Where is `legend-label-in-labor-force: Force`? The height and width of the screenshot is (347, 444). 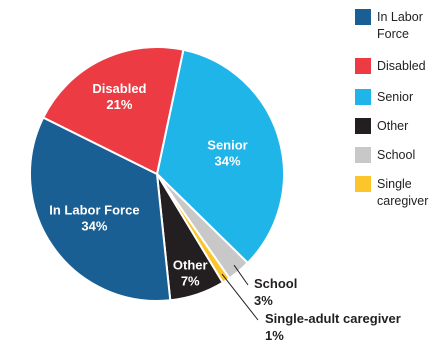
legend-label-in-labor-force: Force is located at coordinates (393, 34).